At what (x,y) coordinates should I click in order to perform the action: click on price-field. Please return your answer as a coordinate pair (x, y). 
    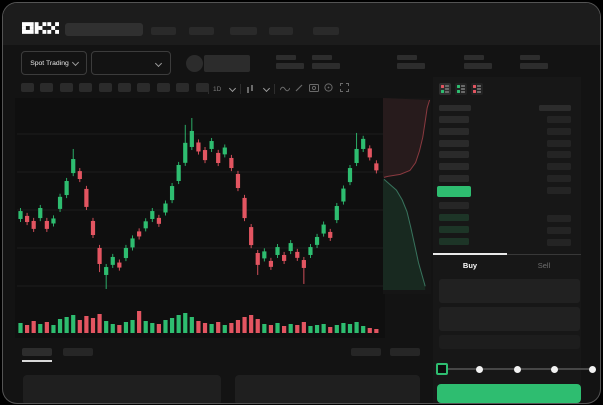
    Looking at the image, I should click on (509, 291).